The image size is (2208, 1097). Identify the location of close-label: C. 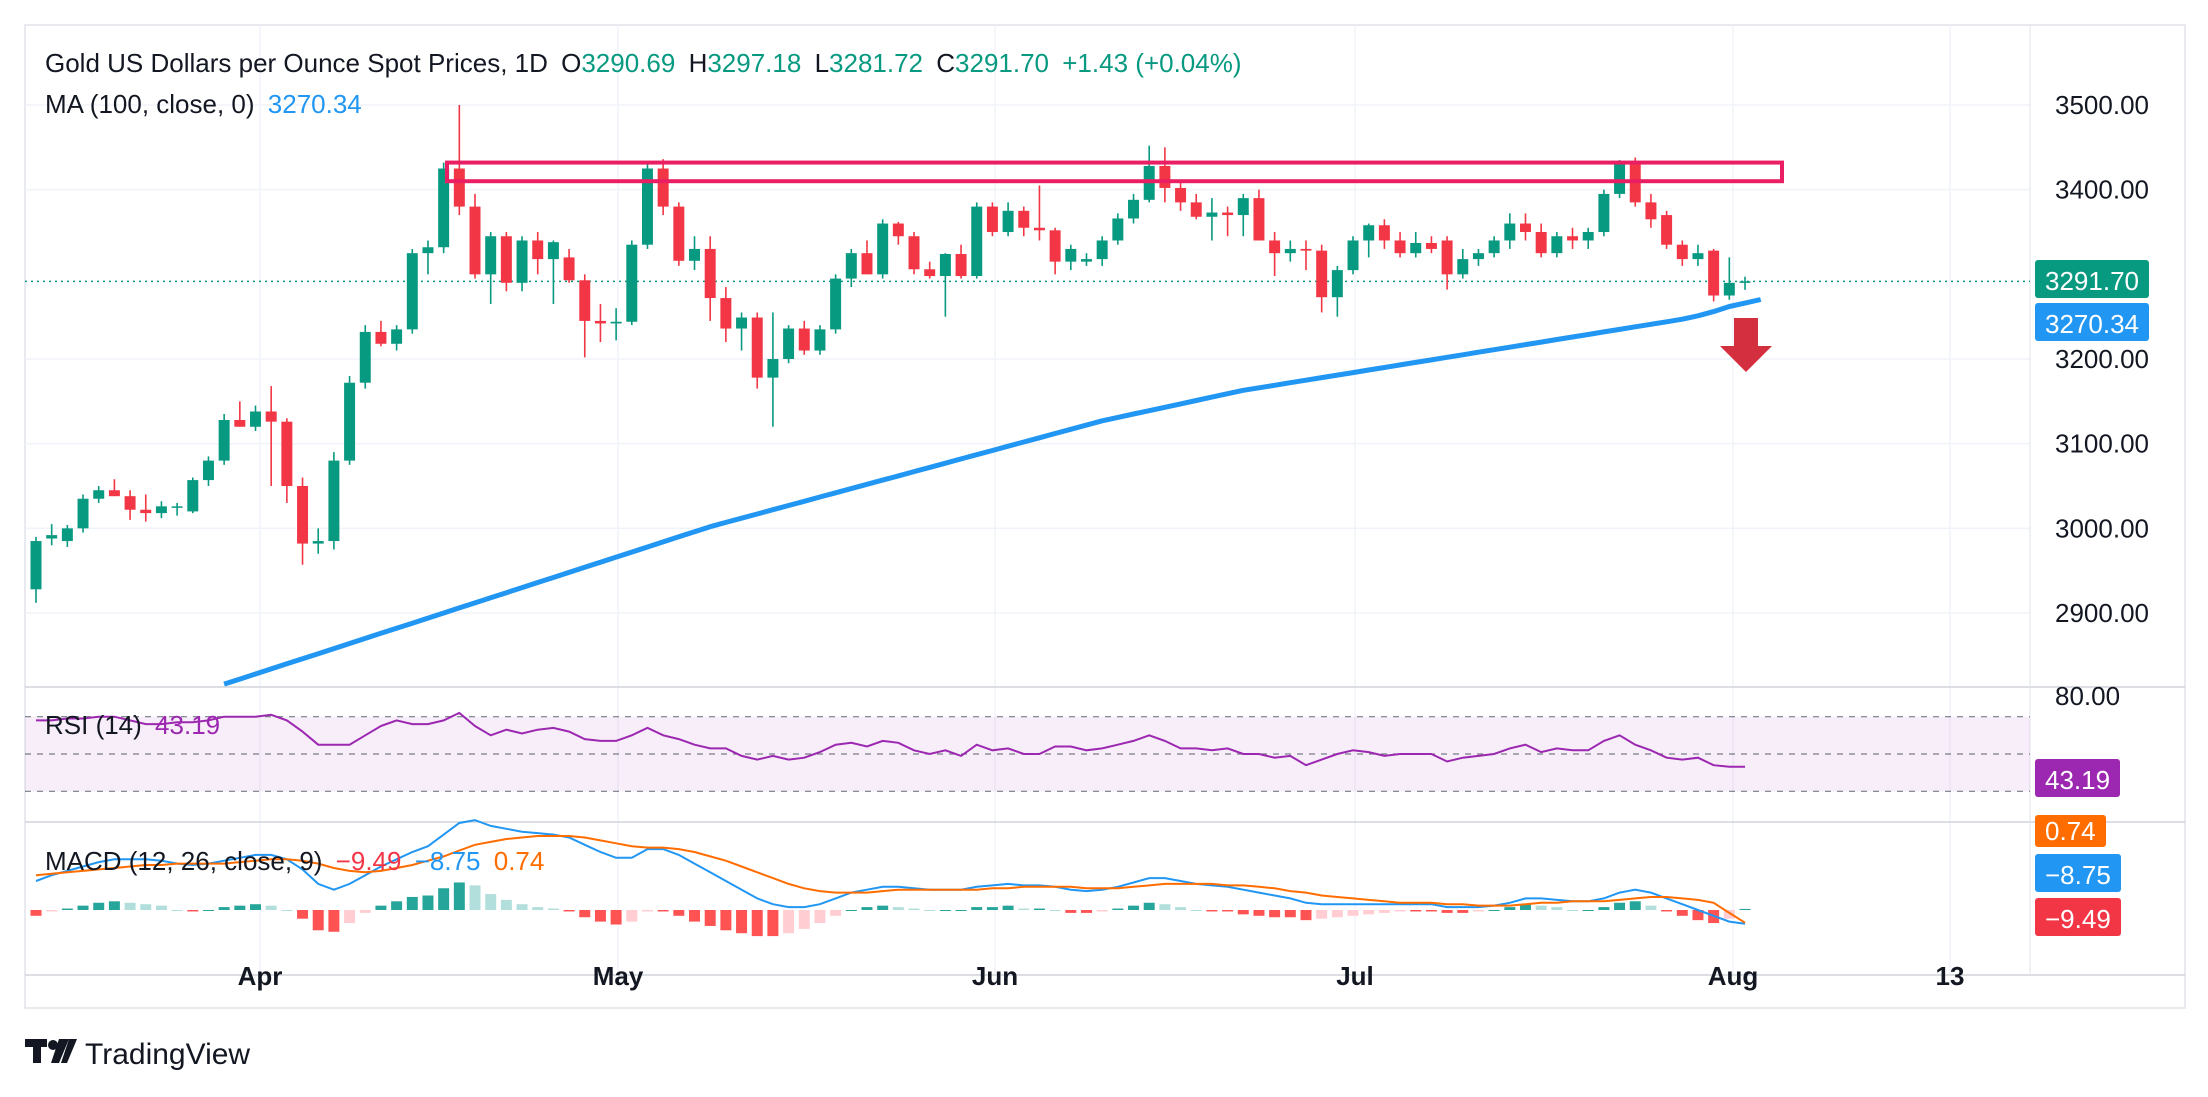
(946, 63).